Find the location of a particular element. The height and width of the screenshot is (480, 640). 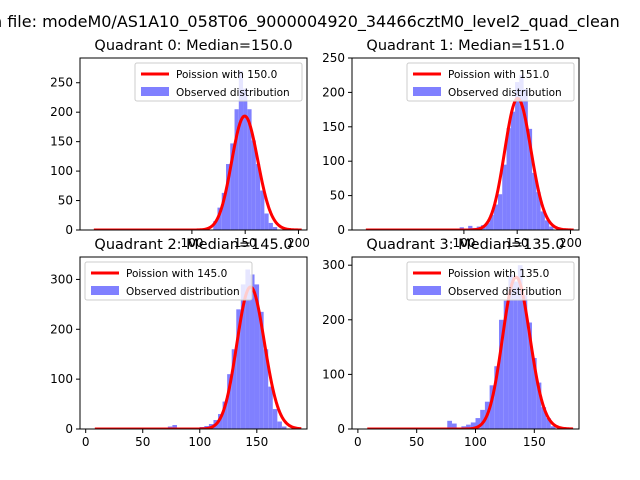

legend-line-label: Poission with 150.0 is located at coordinates (226, 75).